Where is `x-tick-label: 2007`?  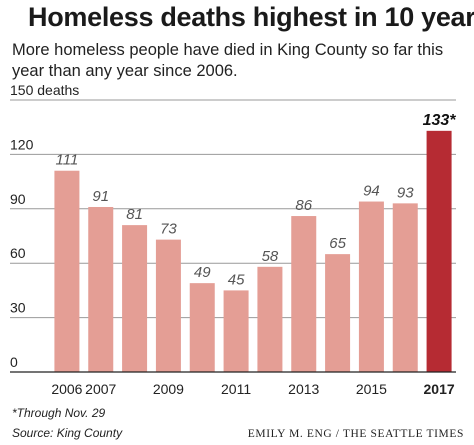
x-tick-label: 2007 is located at coordinates (100, 389).